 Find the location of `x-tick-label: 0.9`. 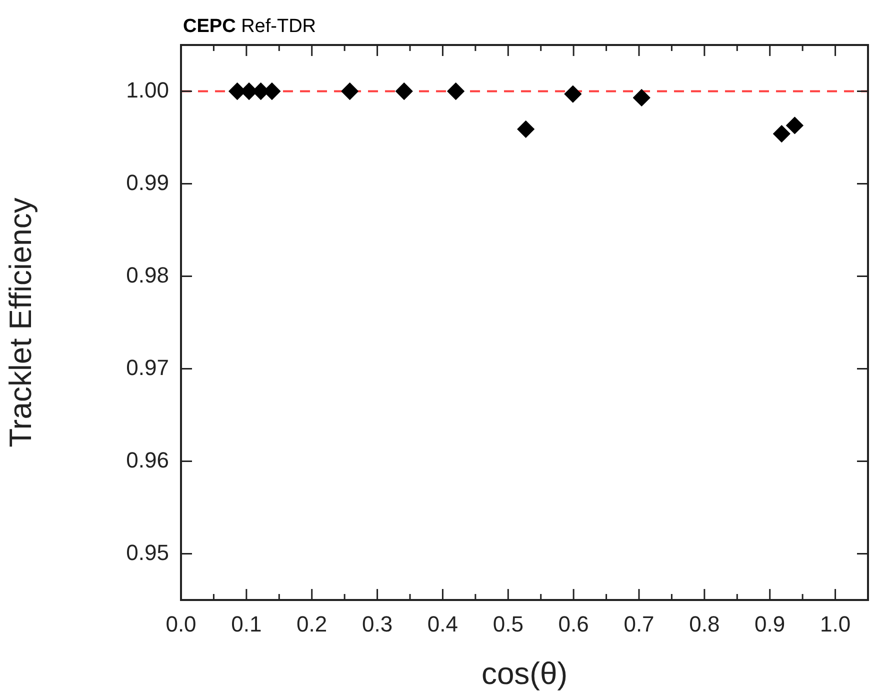

x-tick-label: 0.9 is located at coordinates (770, 623).